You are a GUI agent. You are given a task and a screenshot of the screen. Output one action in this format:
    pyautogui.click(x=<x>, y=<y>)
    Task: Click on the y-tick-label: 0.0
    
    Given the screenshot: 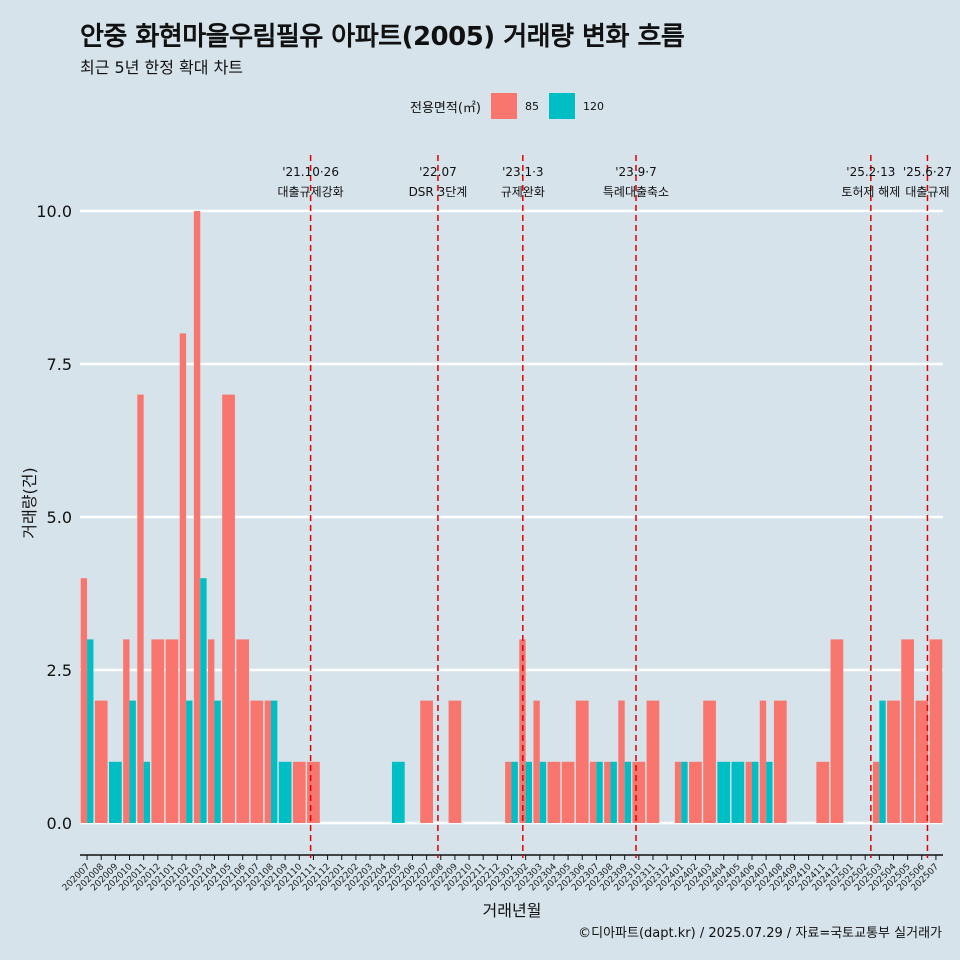 What is the action you would take?
    pyautogui.click(x=59, y=823)
    